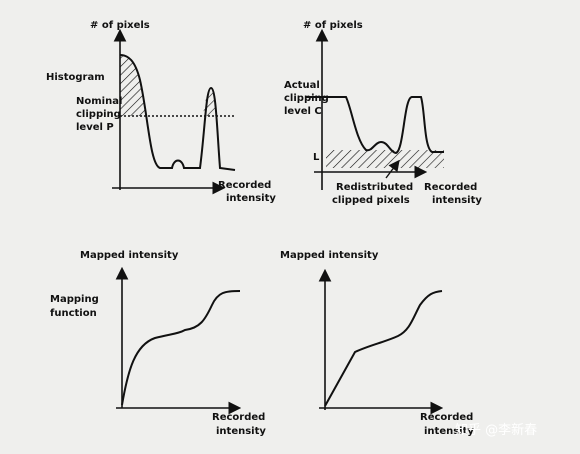 The height and width of the screenshot is (454, 580). Describe the element at coordinates (392, 169) in the screenshot. I see `pointer-arrow` at that location.